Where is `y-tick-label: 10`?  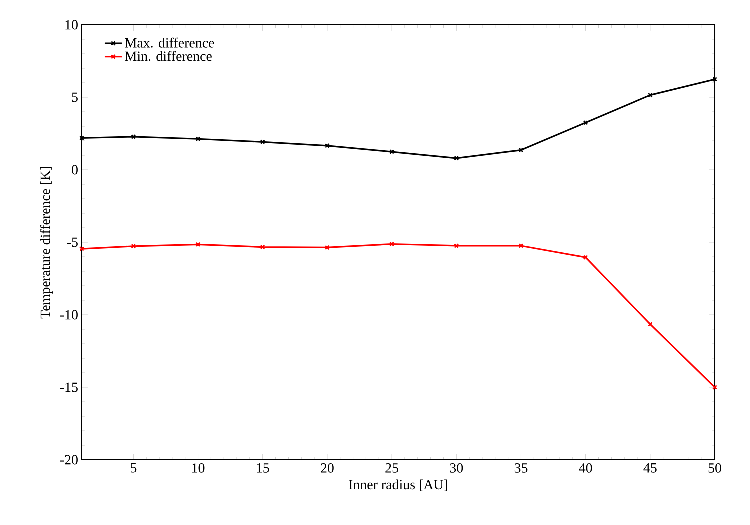
y-tick-label: 10 is located at coordinates (72, 25).